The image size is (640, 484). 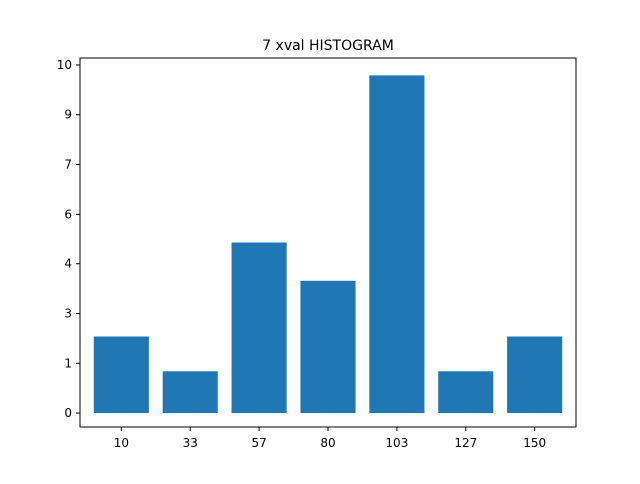 What do you see at coordinates (68, 239) in the screenshot?
I see `y-axis-ticks: 0 1 3 4 6 7 9 10` at bounding box center [68, 239].